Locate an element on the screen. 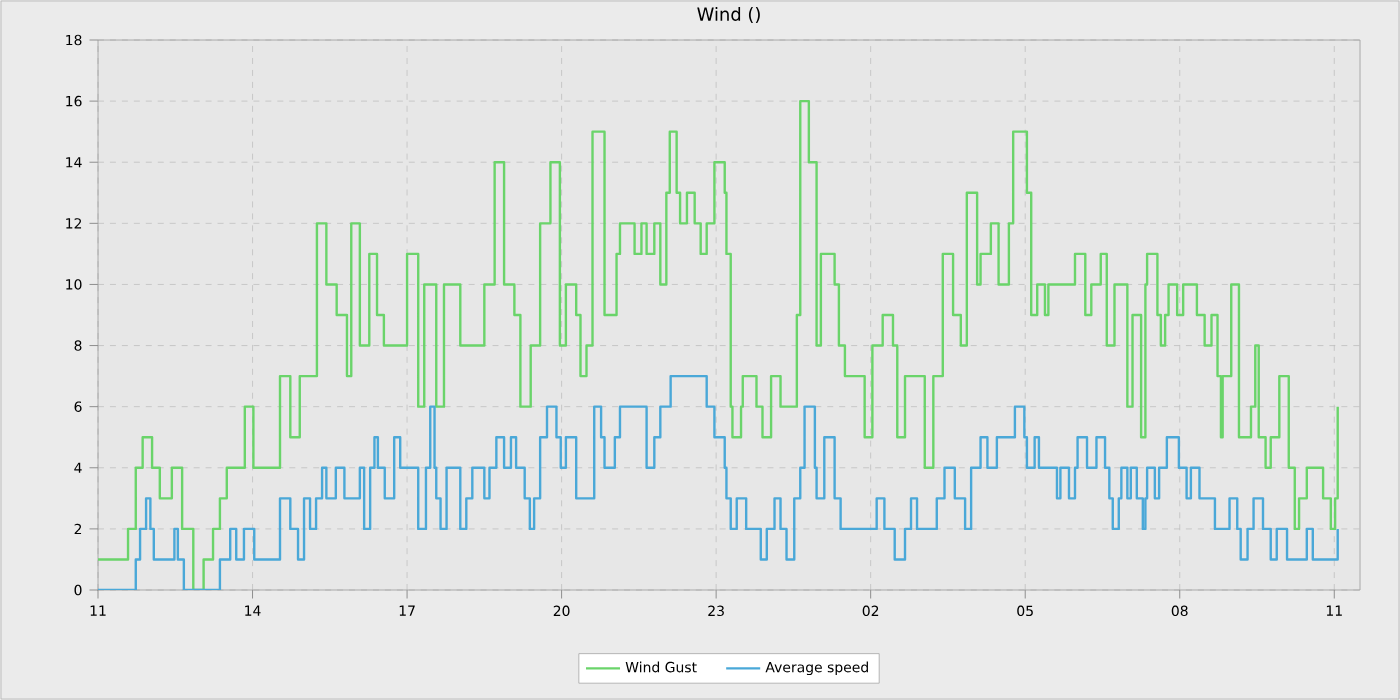 The width and height of the screenshot is (1400, 700). chart-title: Wind () is located at coordinates (728, 15).